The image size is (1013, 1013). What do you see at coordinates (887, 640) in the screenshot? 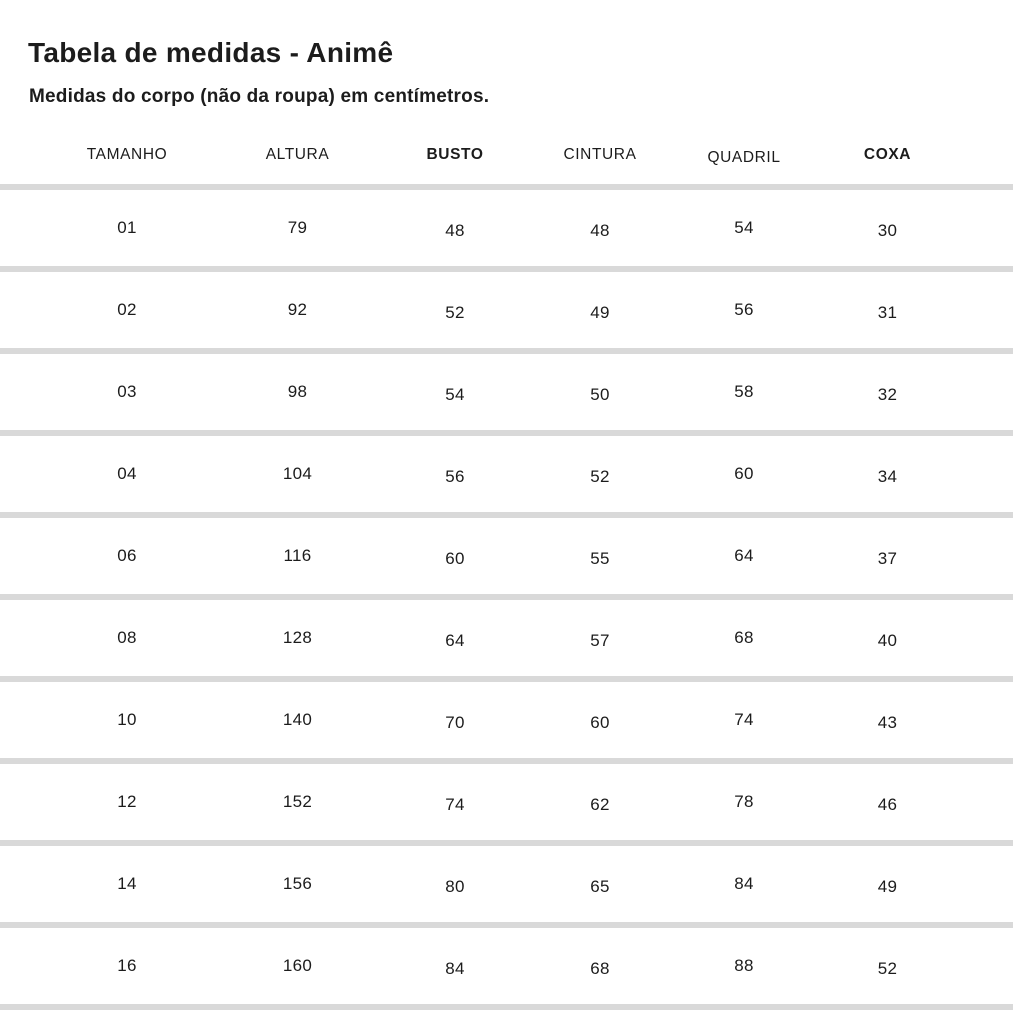
I see `cell-coxa: 40` at bounding box center [887, 640].